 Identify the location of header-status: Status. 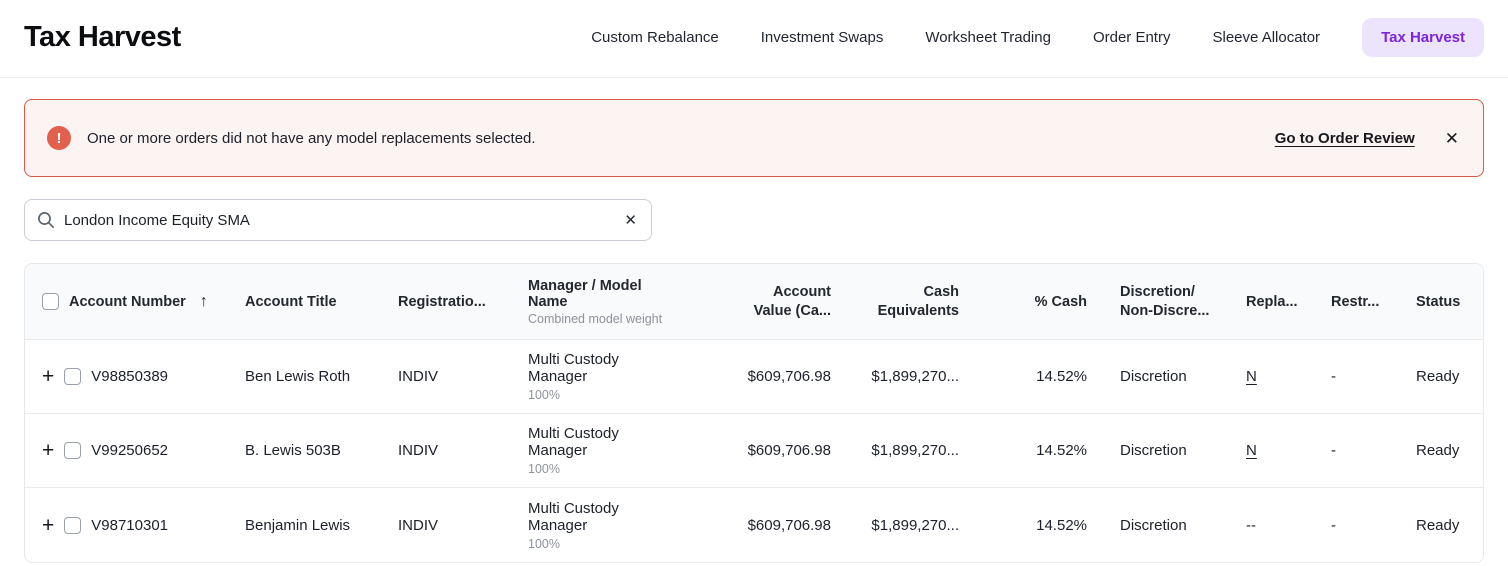
(1438, 301).